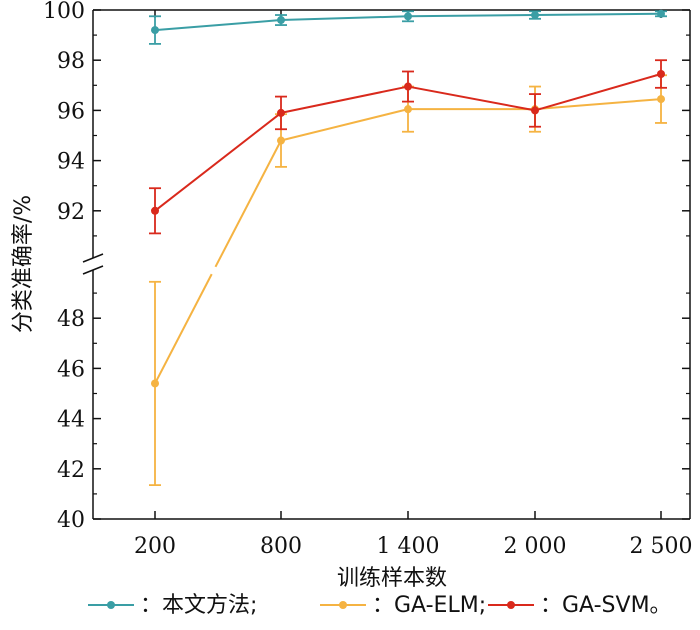  What do you see at coordinates (71, 369) in the screenshot?
I see `y-tick-label: 46` at bounding box center [71, 369].